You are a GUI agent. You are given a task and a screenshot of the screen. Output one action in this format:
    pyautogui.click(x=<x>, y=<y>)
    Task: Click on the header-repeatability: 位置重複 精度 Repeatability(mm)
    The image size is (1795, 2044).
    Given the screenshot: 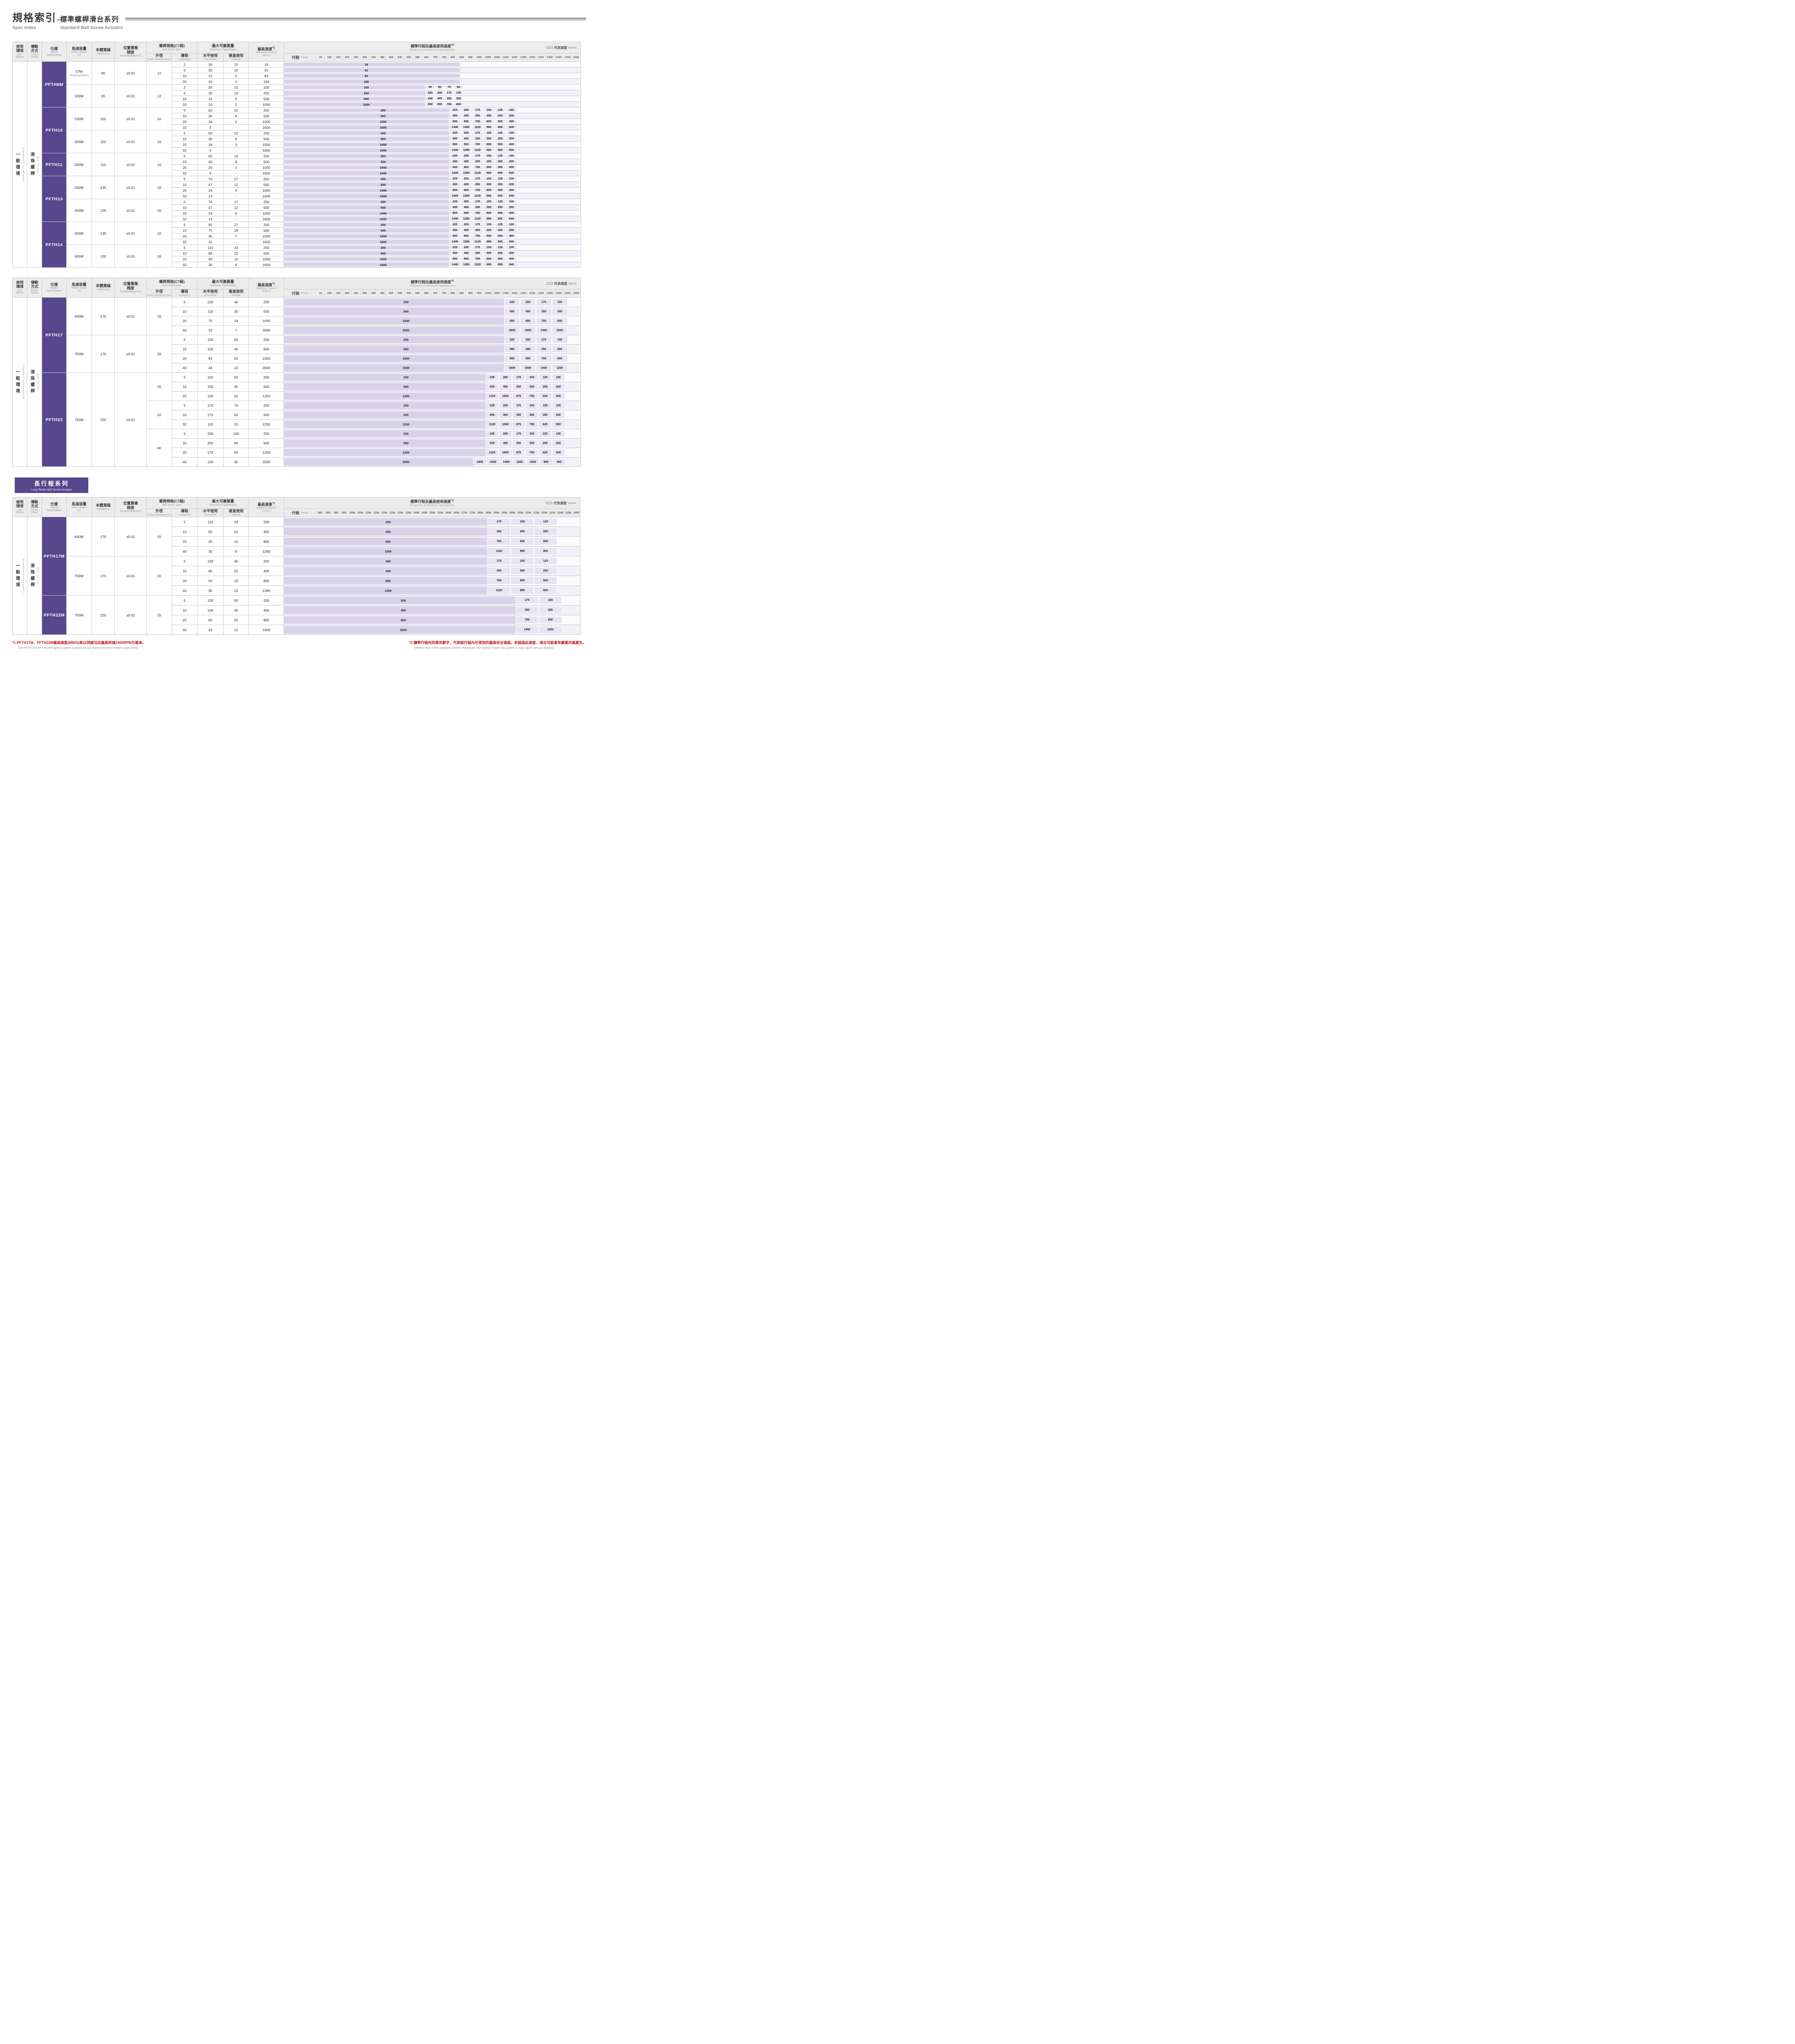 What is the action you would take?
    pyautogui.click(x=130, y=52)
    